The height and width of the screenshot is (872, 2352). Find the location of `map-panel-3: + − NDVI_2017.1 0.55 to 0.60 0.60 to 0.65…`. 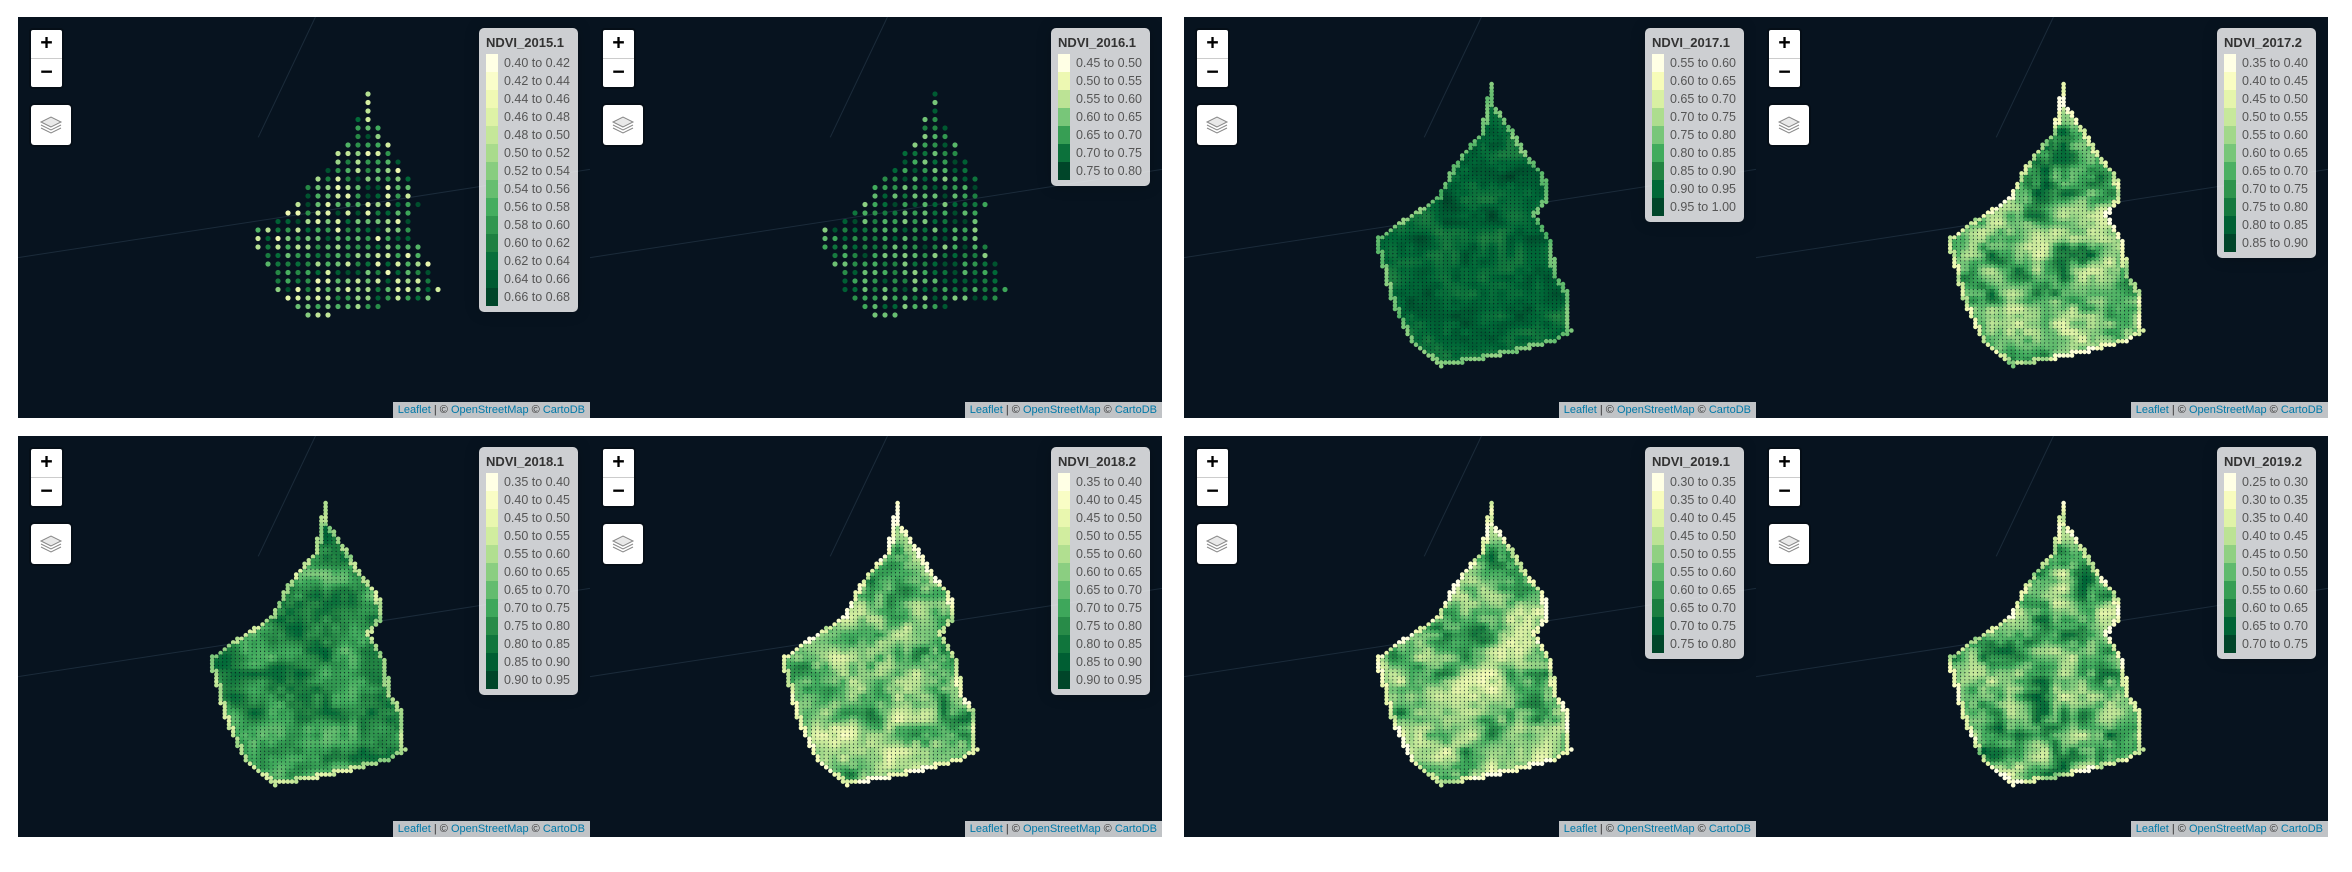

map-panel-3: + − NDVI_2017.1 0.55 to 0.60 0.60 to 0.65… is located at coordinates (1470, 217).